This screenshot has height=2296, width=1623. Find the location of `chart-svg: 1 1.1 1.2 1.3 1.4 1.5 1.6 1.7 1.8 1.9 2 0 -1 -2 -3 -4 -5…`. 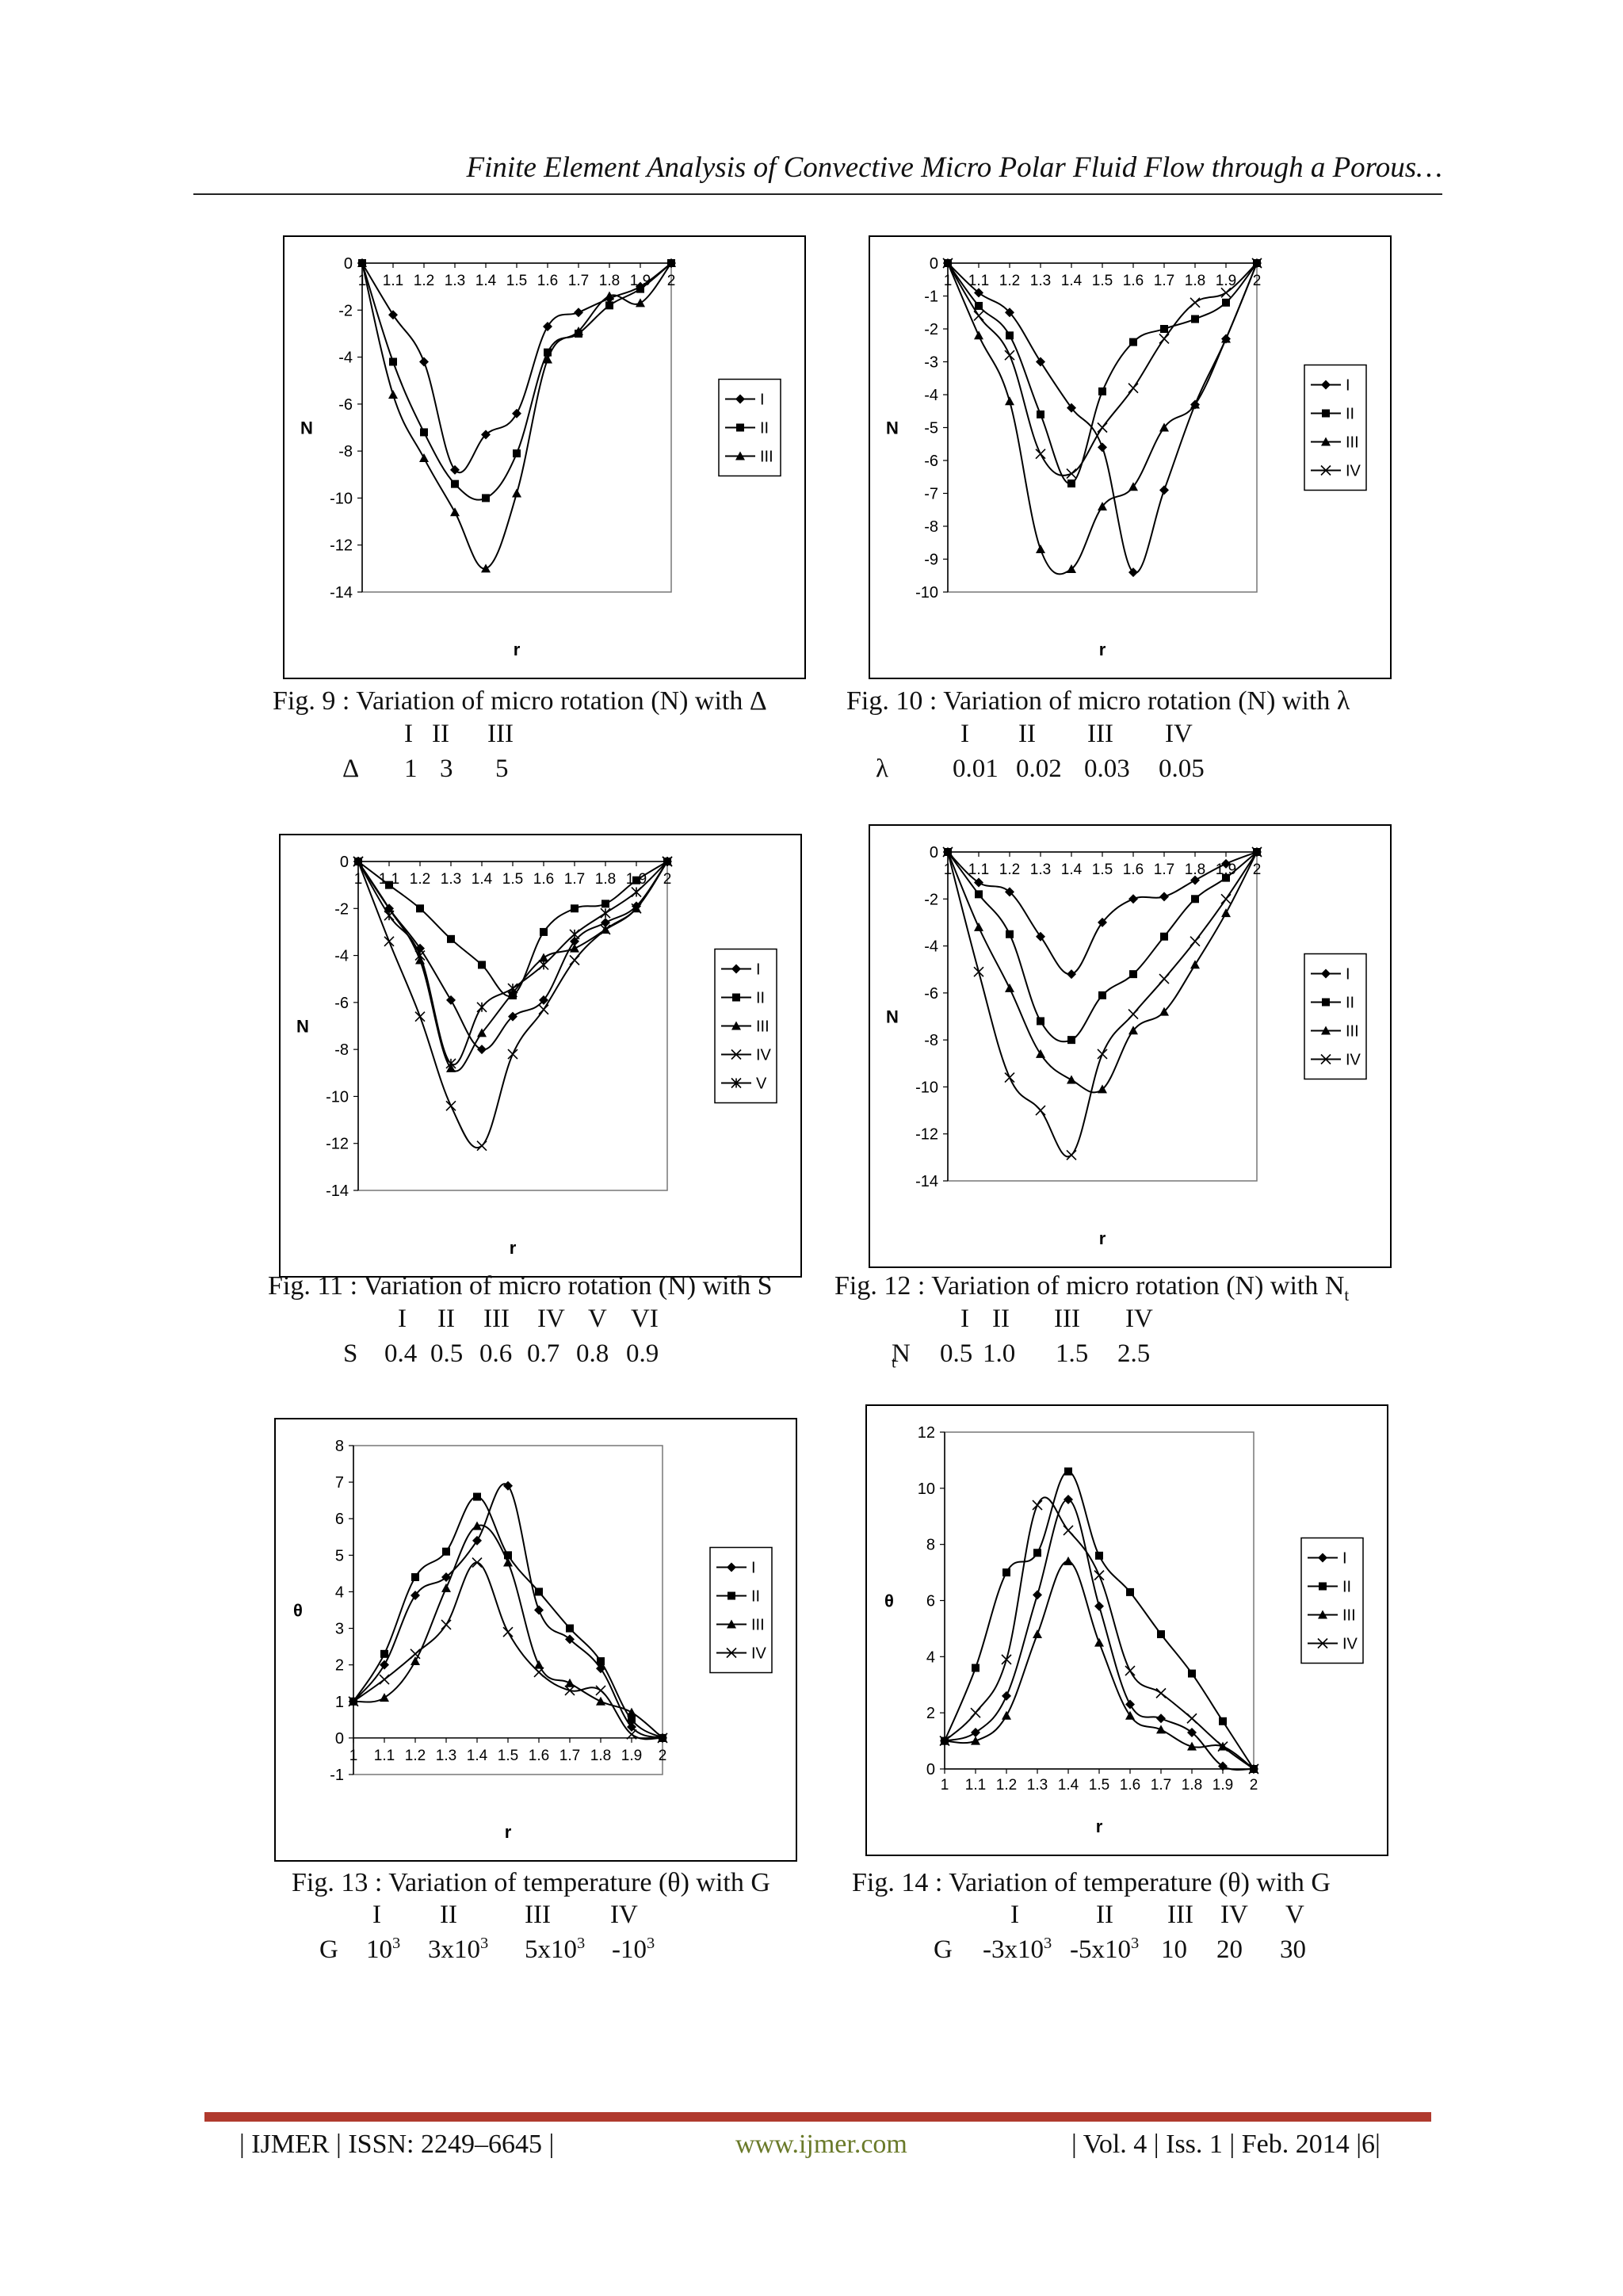

chart-svg: 1 1.1 1.2 1.3 1.4 1.5 1.6 1.7 1.8 1.9 2 0 -1 -2 -3 -4 -5… is located at coordinates (1131, 457).